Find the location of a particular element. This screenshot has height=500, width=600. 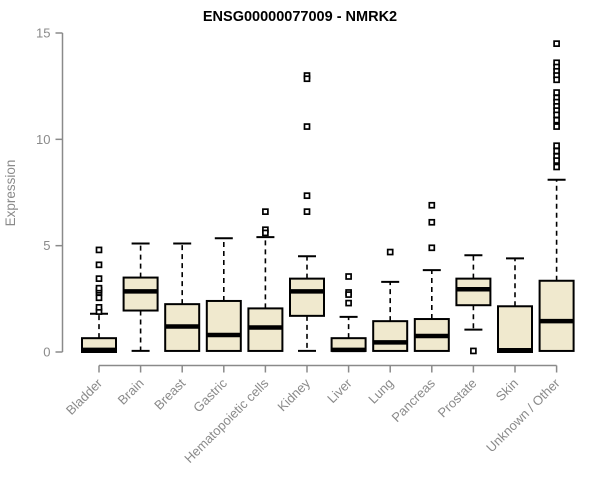

x-tick-label: Liver is located at coordinates (339, 390).